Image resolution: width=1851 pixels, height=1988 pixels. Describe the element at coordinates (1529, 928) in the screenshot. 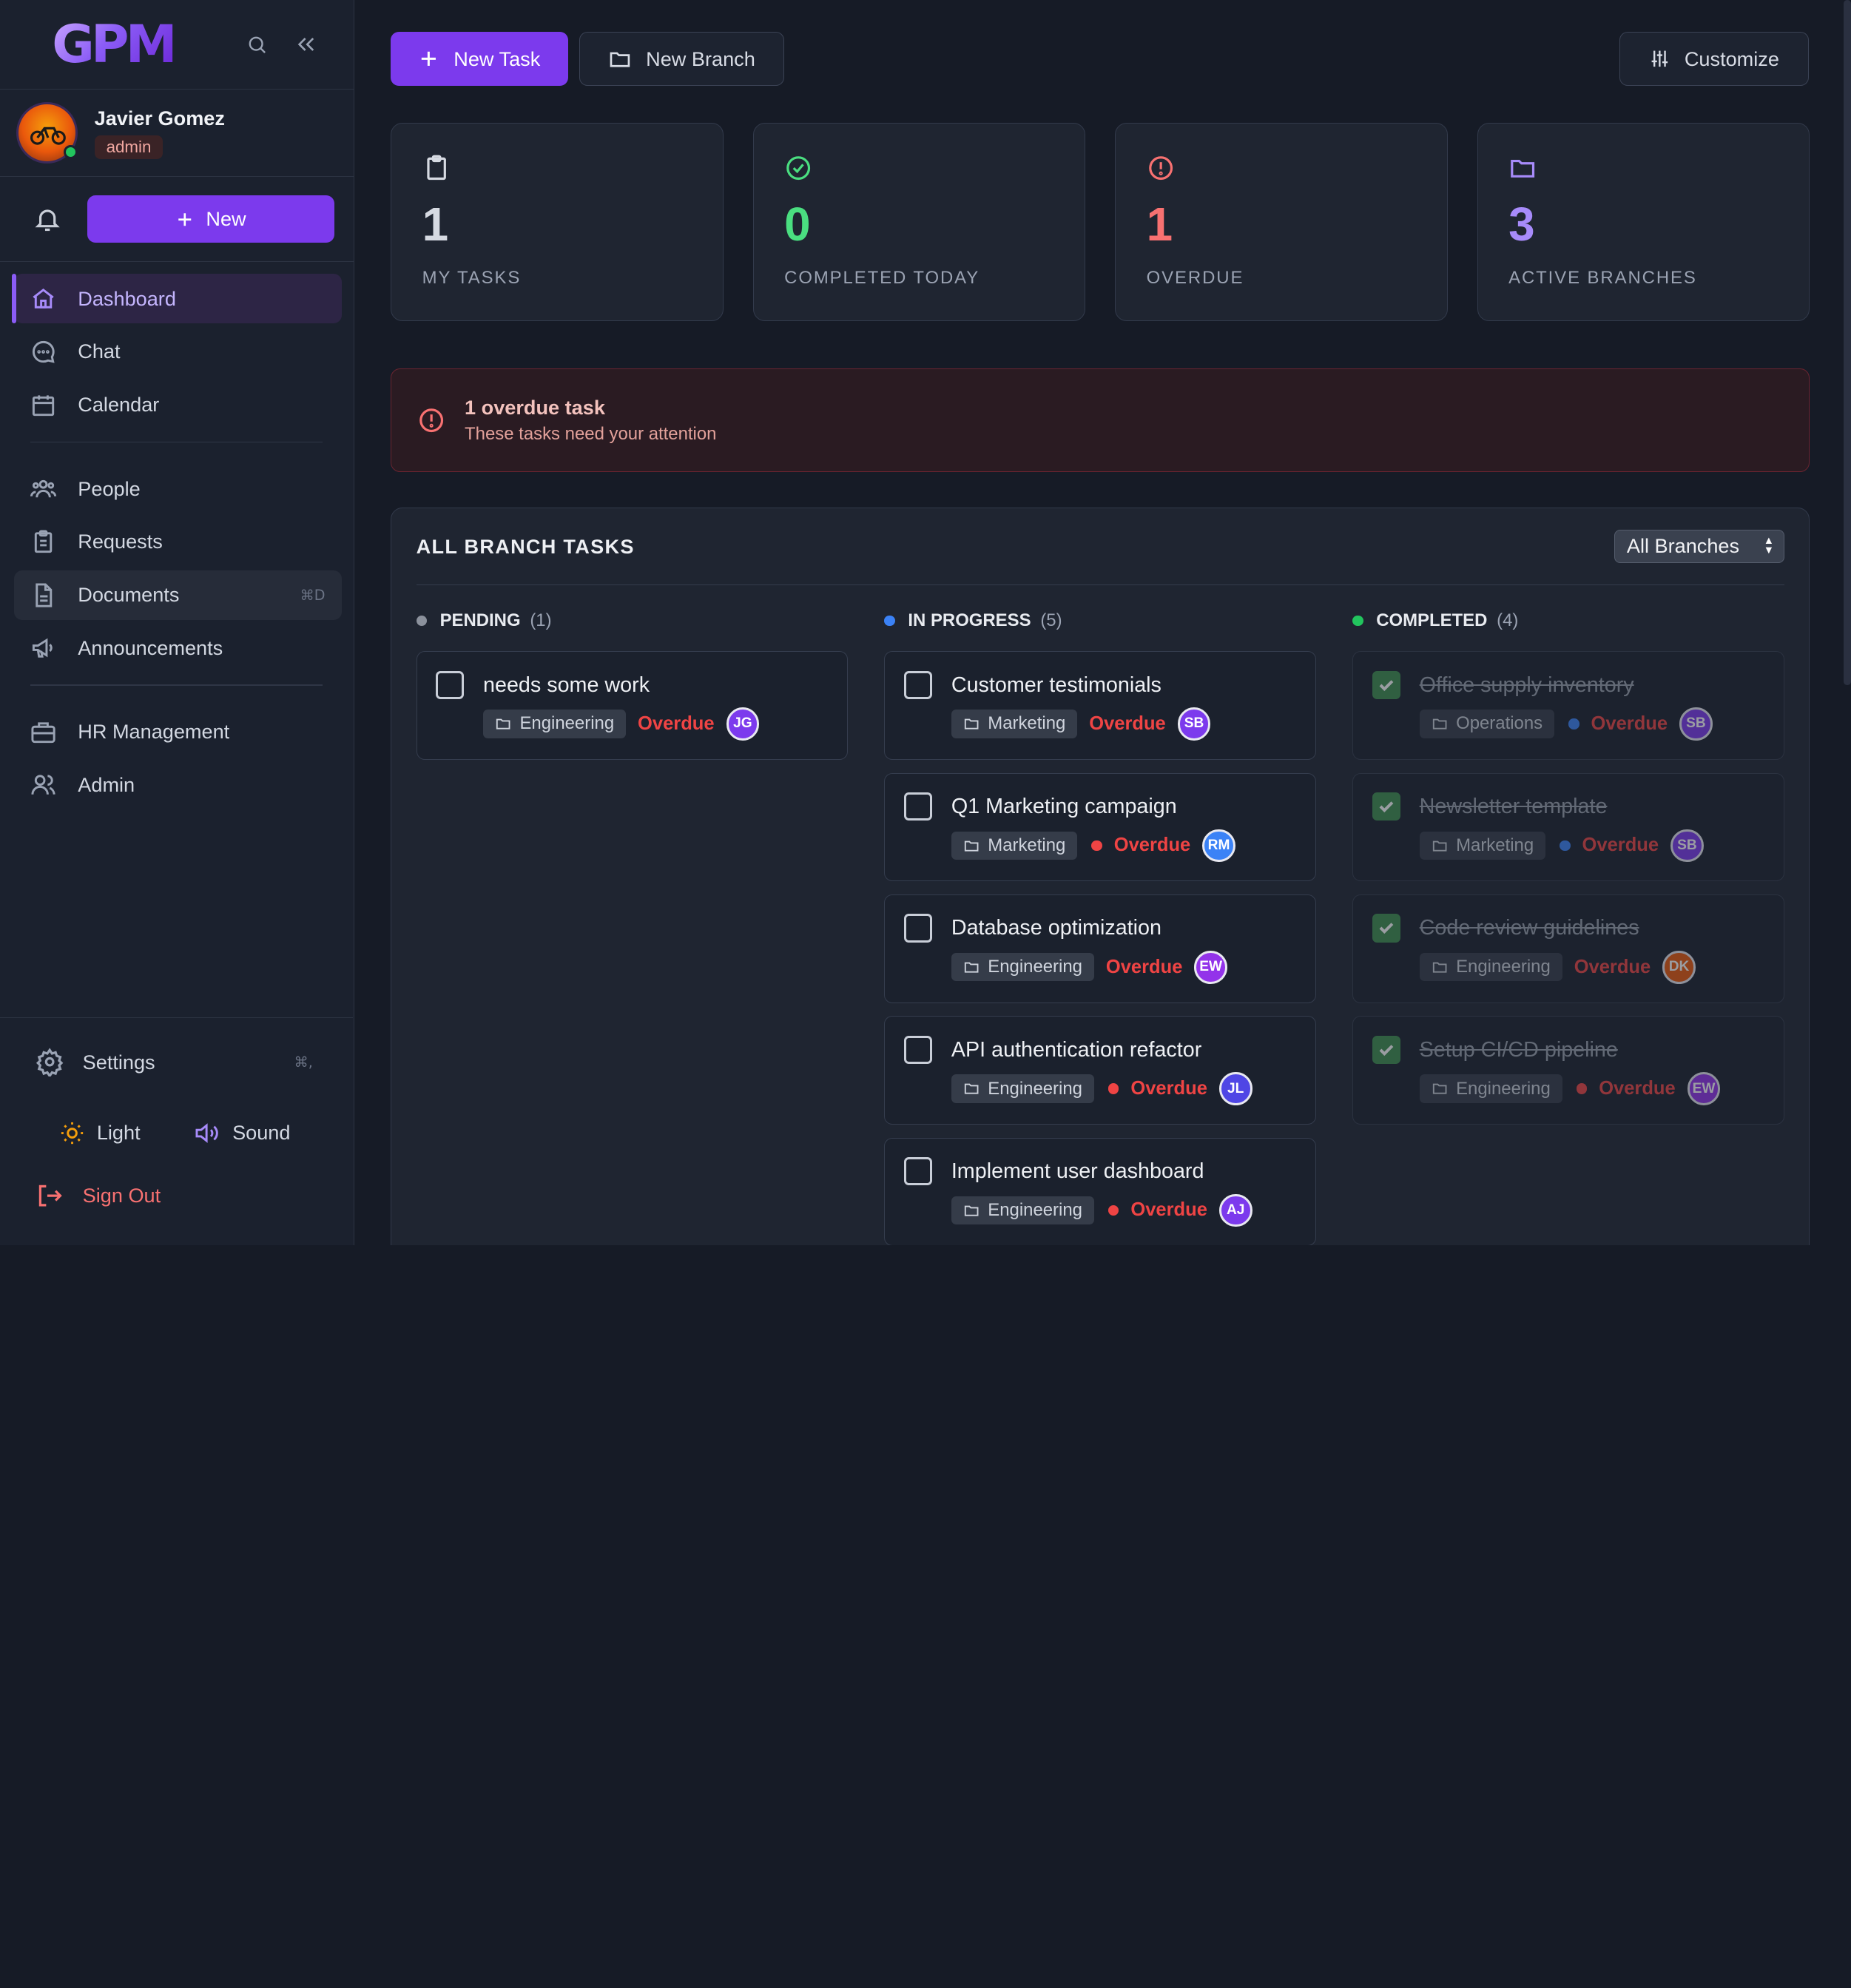

I see `task-title: Code review guidelines` at that location.